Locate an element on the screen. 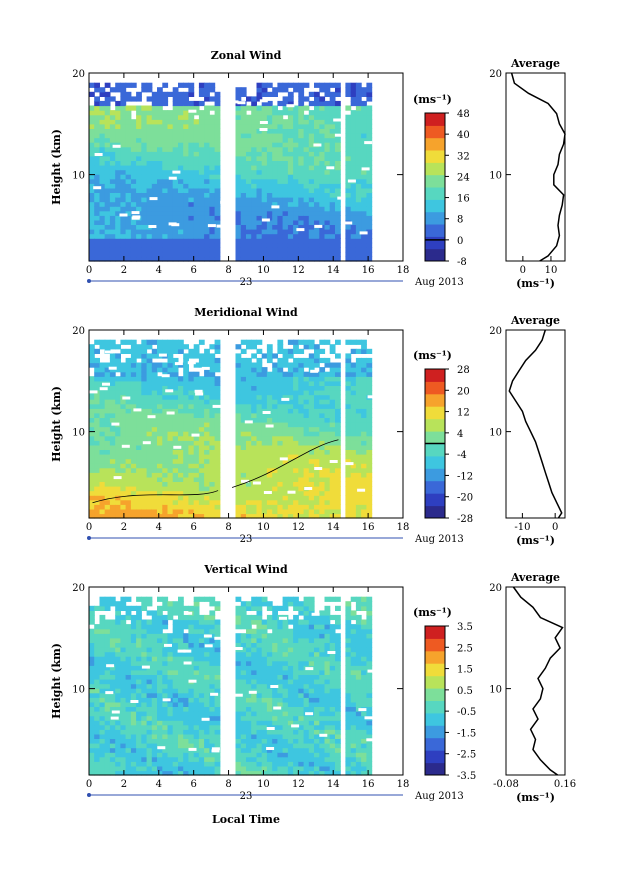 This screenshot has width=618, height=873. panel-title: Vertical Wind is located at coordinates (245, 569).